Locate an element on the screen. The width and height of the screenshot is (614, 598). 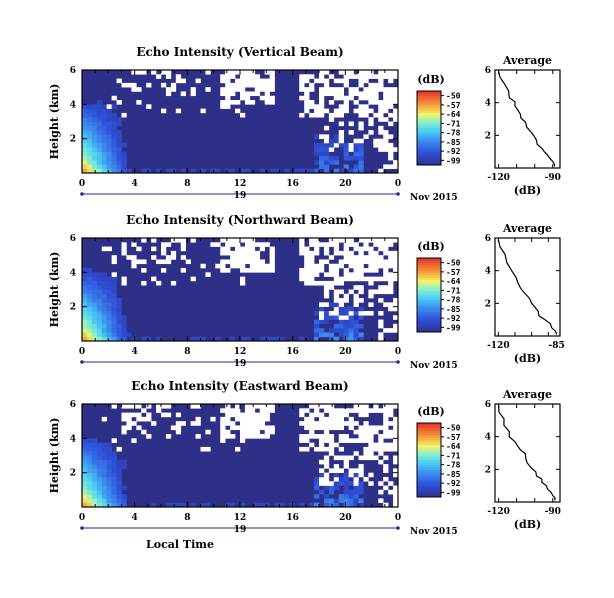
colorbar-tick-label: -85 is located at coordinates (453, 474).